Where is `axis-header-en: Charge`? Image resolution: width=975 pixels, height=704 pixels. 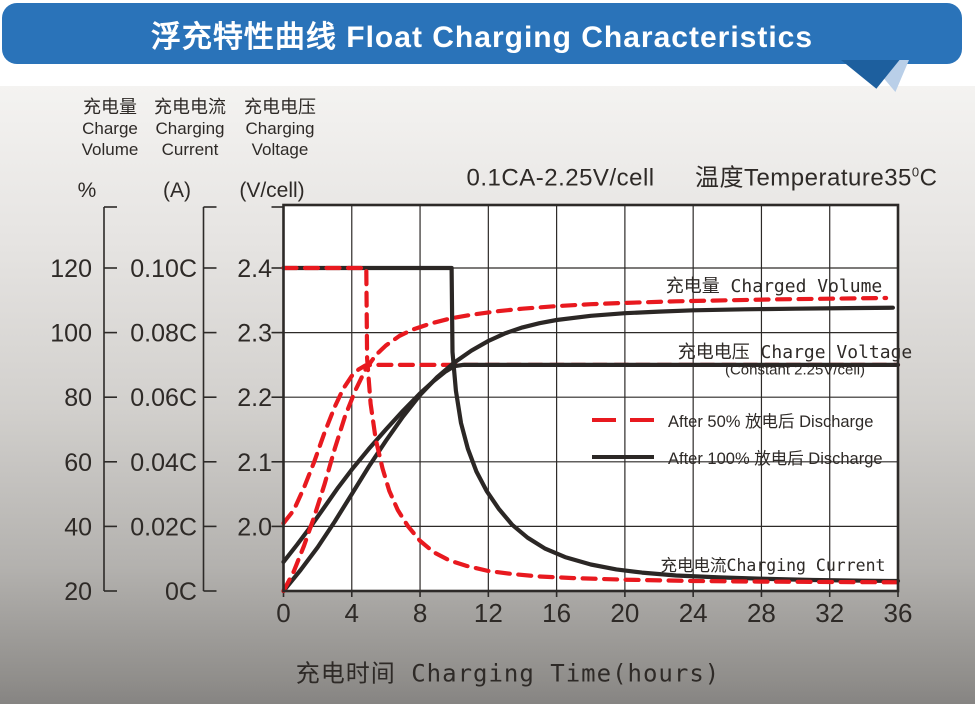
axis-header-en: Charge is located at coordinates (110, 128).